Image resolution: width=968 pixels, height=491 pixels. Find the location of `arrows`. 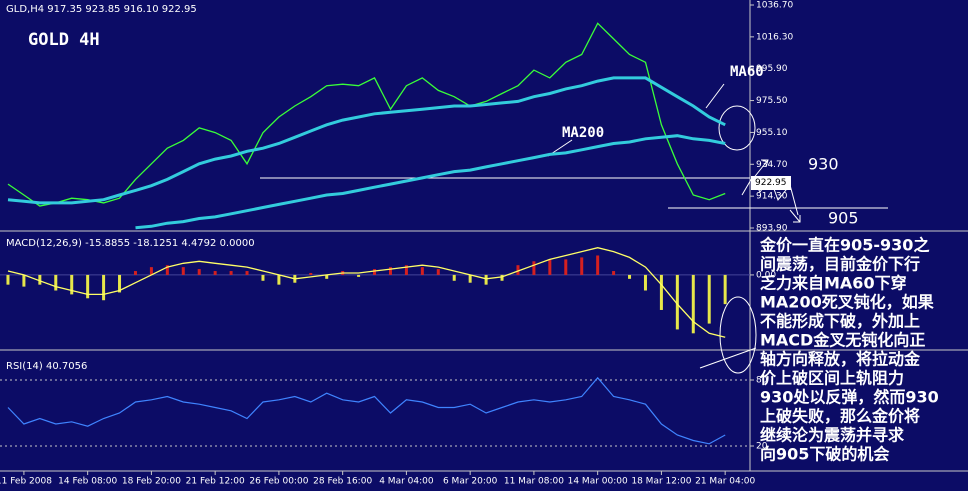

arrows is located at coordinates (776, 191).